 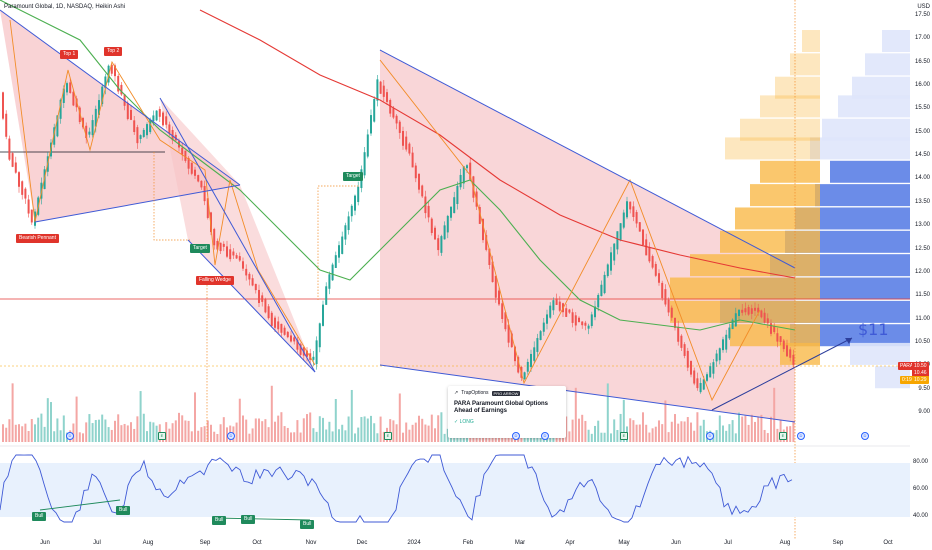 I want to click on divergence-line, so click(x=80, y=505).